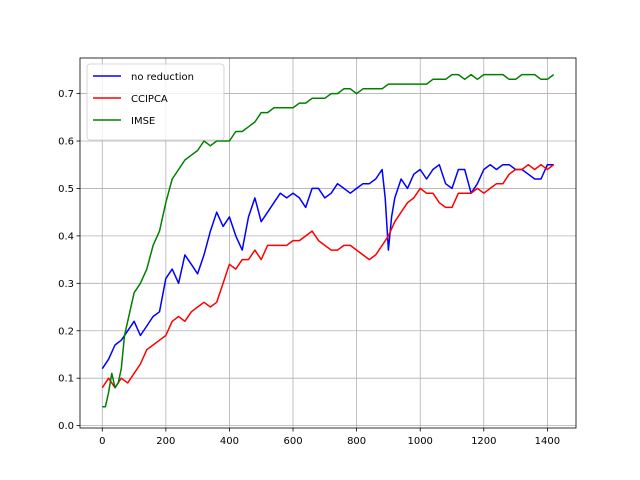 This screenshot has width=640, height=480. I want to click on y-tick-label: 0.1, so click(66, 379).